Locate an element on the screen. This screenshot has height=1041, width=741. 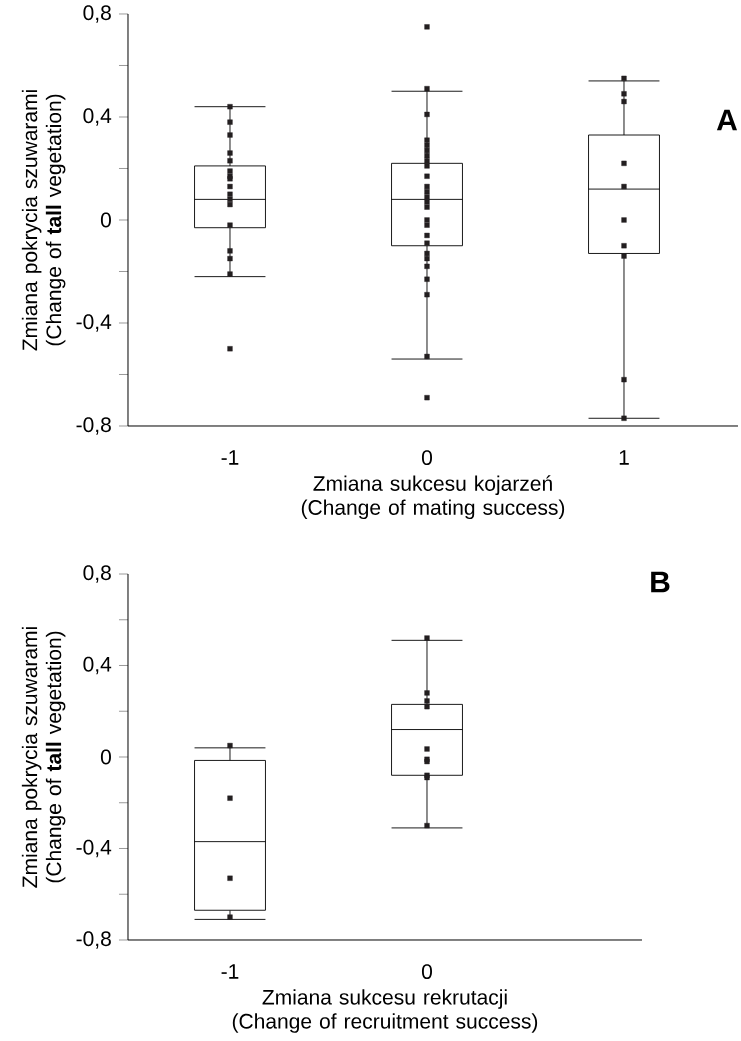
text: A is located at coordinates (727, 120).